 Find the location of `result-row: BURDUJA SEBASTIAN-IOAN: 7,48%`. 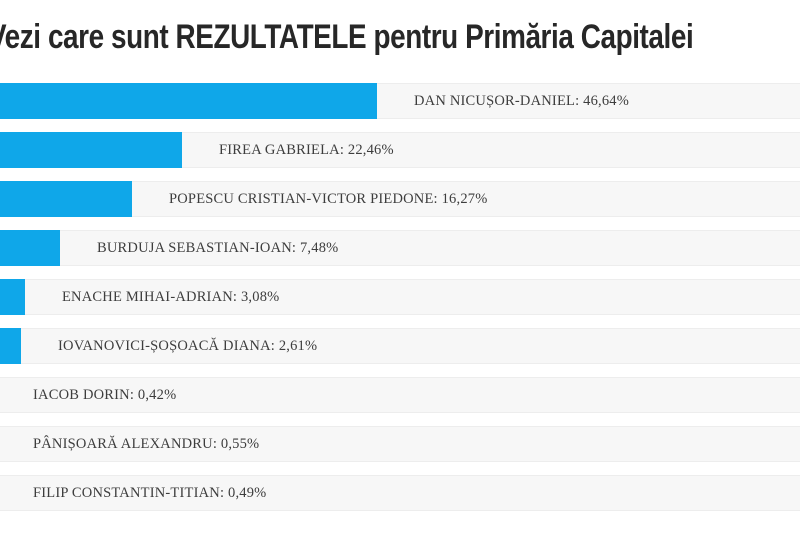

result-row: BURDUJA SEBASTIAN-IOAN: 7,48% is located at coordinates (400, 248).